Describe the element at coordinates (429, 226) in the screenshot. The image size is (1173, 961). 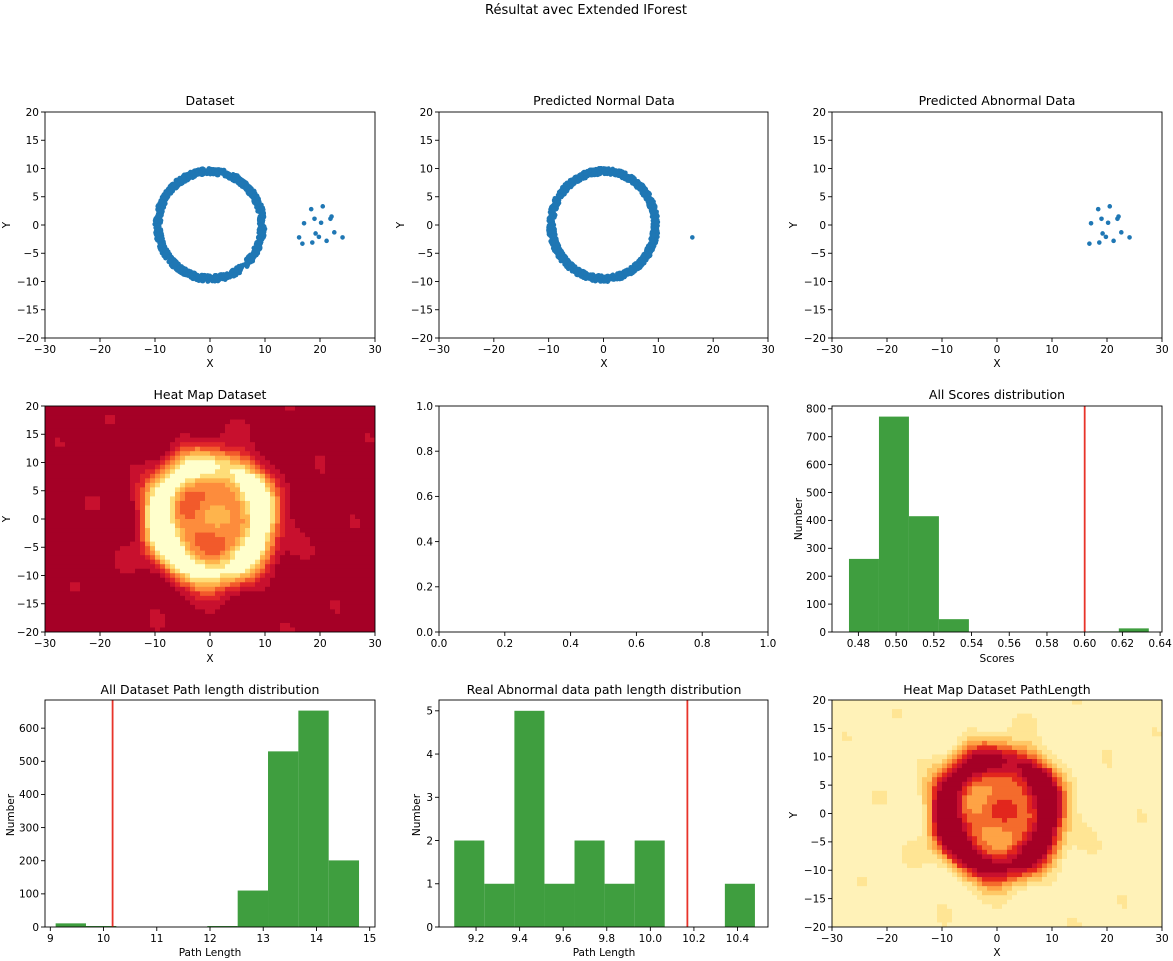
I see `y-tick-label: 0` at that location.